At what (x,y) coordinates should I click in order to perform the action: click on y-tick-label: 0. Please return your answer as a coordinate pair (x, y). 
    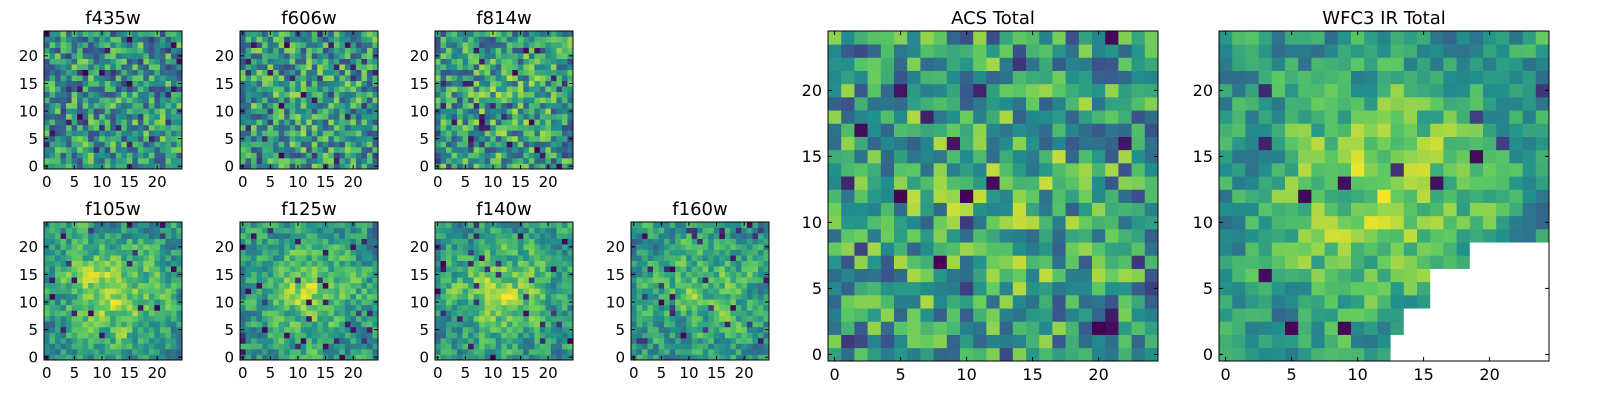
    Looking at the image, I should click on (229, 358).